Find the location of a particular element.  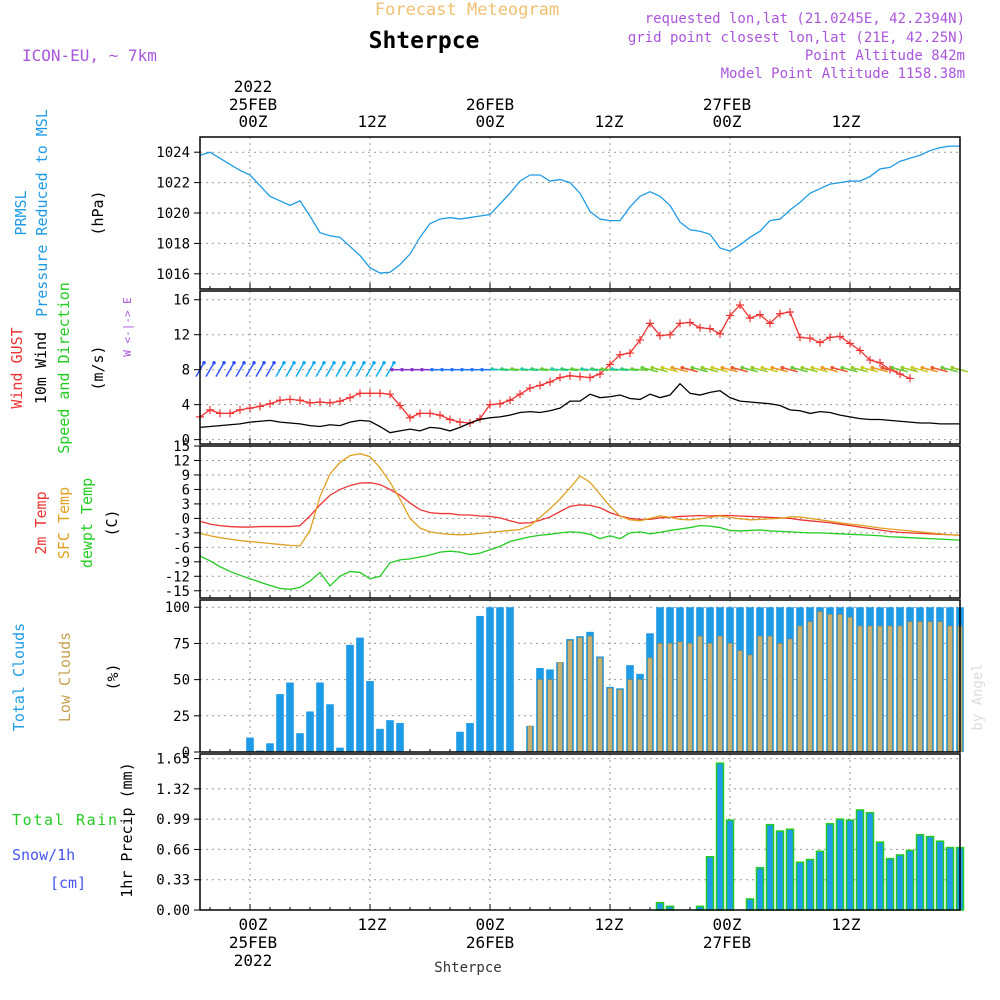

panel-frame is located at coordinates (580, 522).